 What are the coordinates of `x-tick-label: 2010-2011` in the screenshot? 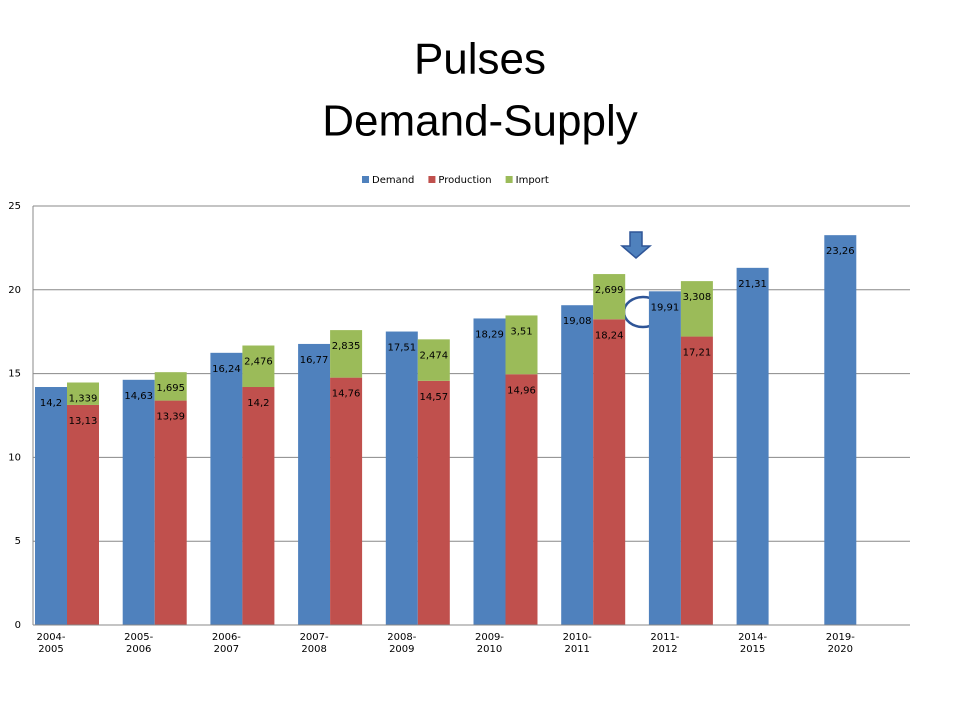 It's located at (577, 643).